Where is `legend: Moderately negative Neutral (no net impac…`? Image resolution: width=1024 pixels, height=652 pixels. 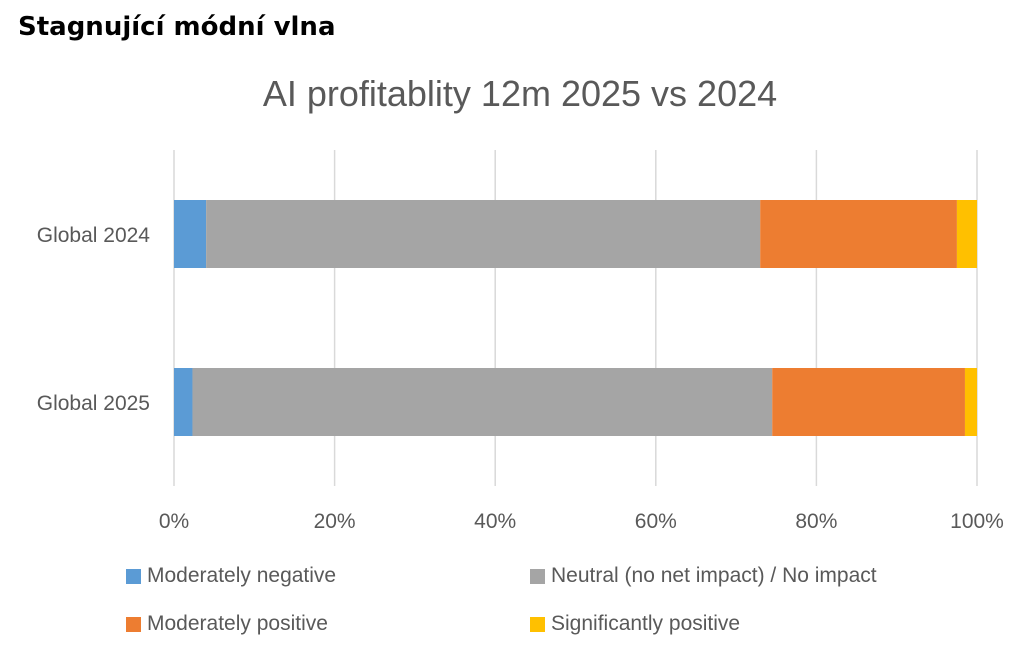 legend: Moderately negative Neutral (no net impac… is located at coordinates (566, 600).